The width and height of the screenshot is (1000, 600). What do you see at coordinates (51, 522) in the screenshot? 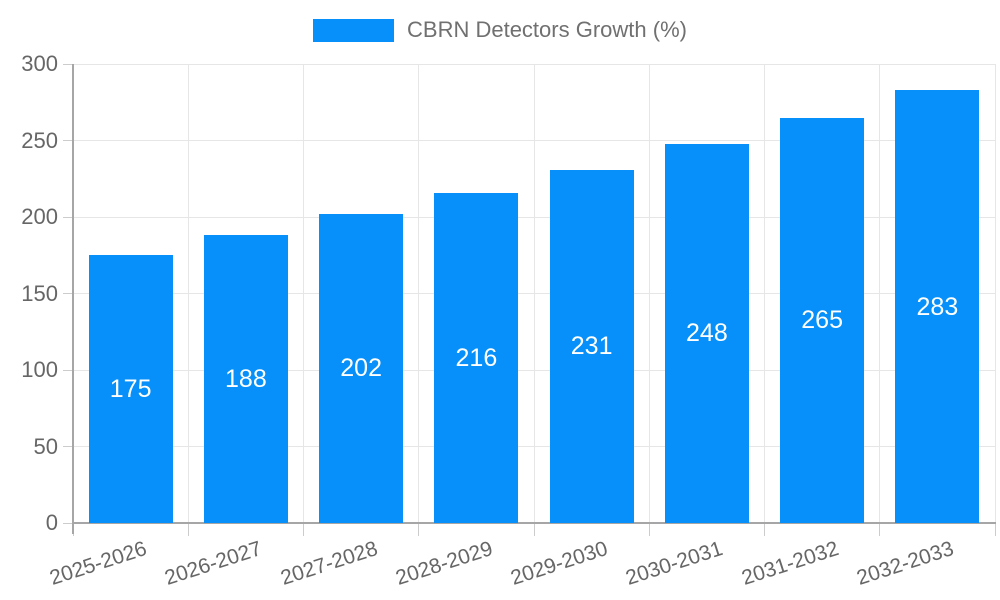
I see `y-tick-label: 0` at bounding box center [51, 522].